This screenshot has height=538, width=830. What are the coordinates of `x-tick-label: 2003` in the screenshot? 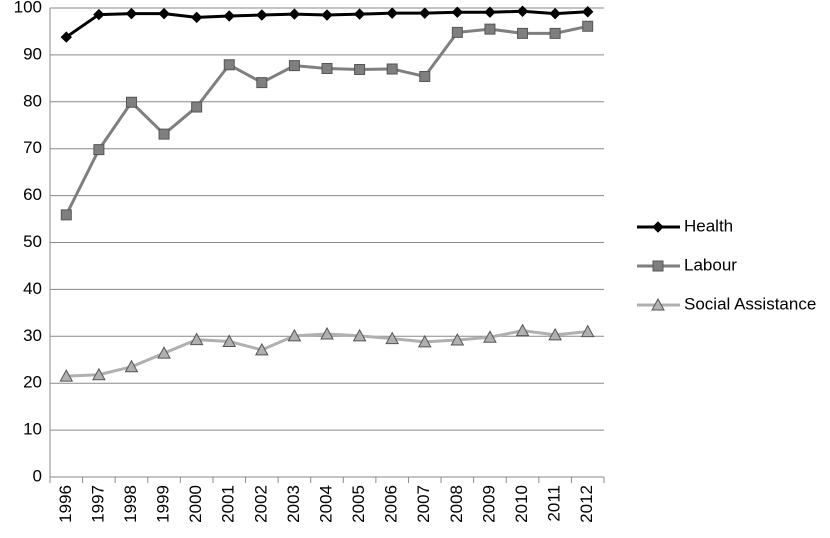 It's located at (293, 504).